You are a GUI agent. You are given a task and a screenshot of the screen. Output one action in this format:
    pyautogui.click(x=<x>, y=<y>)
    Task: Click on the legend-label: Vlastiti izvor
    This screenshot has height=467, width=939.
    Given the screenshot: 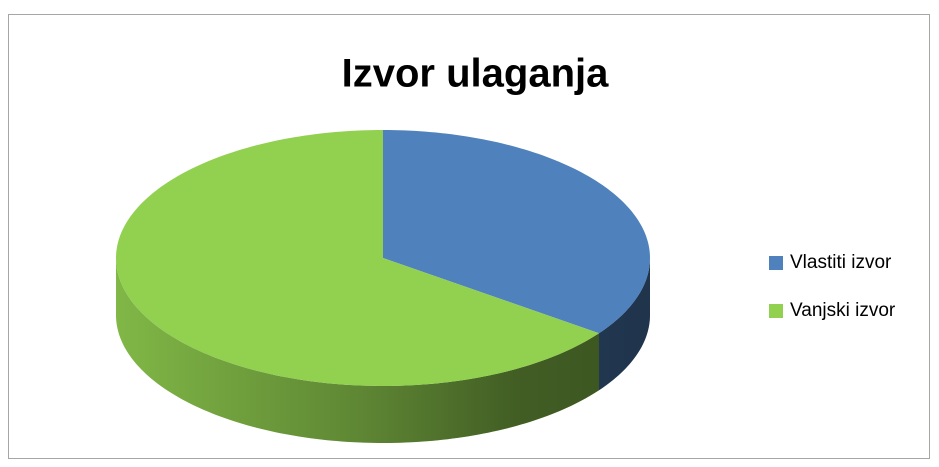 What is the action you would take?
    pyautogui.click(x=841, y=262)
    